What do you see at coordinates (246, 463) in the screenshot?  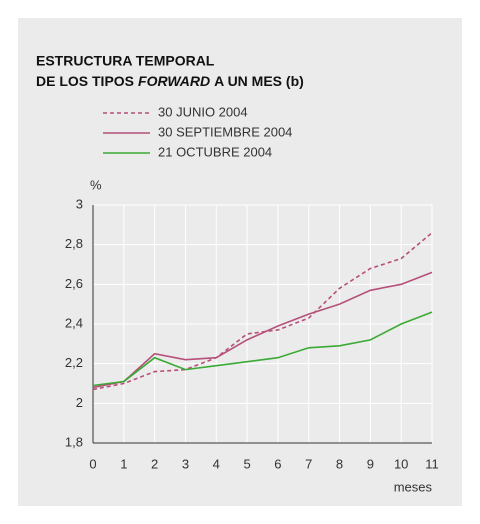 I see `x-tick-label: 5` at bounding box center [246, 463].